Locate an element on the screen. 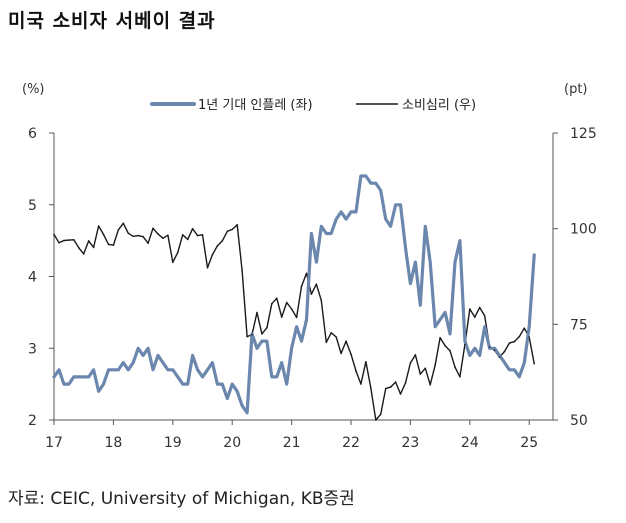 The height and width of the screenshot is (523, 626). right-tick-label: 125 is located at coordinates (583, 134).